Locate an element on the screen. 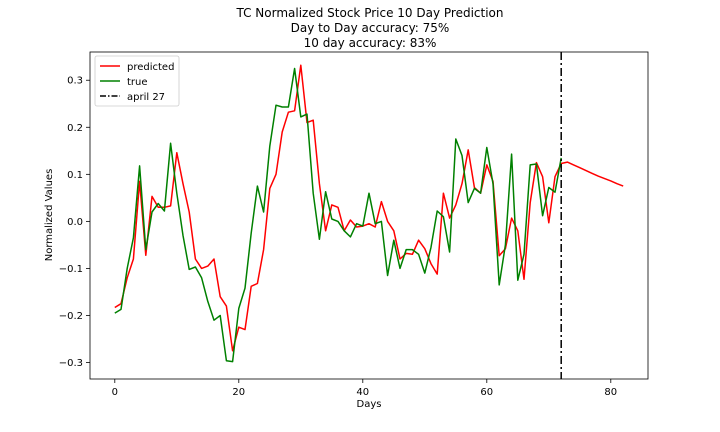 The image size is (720, 432). x-tick-label: 0 is located at coordinates (115, 392).